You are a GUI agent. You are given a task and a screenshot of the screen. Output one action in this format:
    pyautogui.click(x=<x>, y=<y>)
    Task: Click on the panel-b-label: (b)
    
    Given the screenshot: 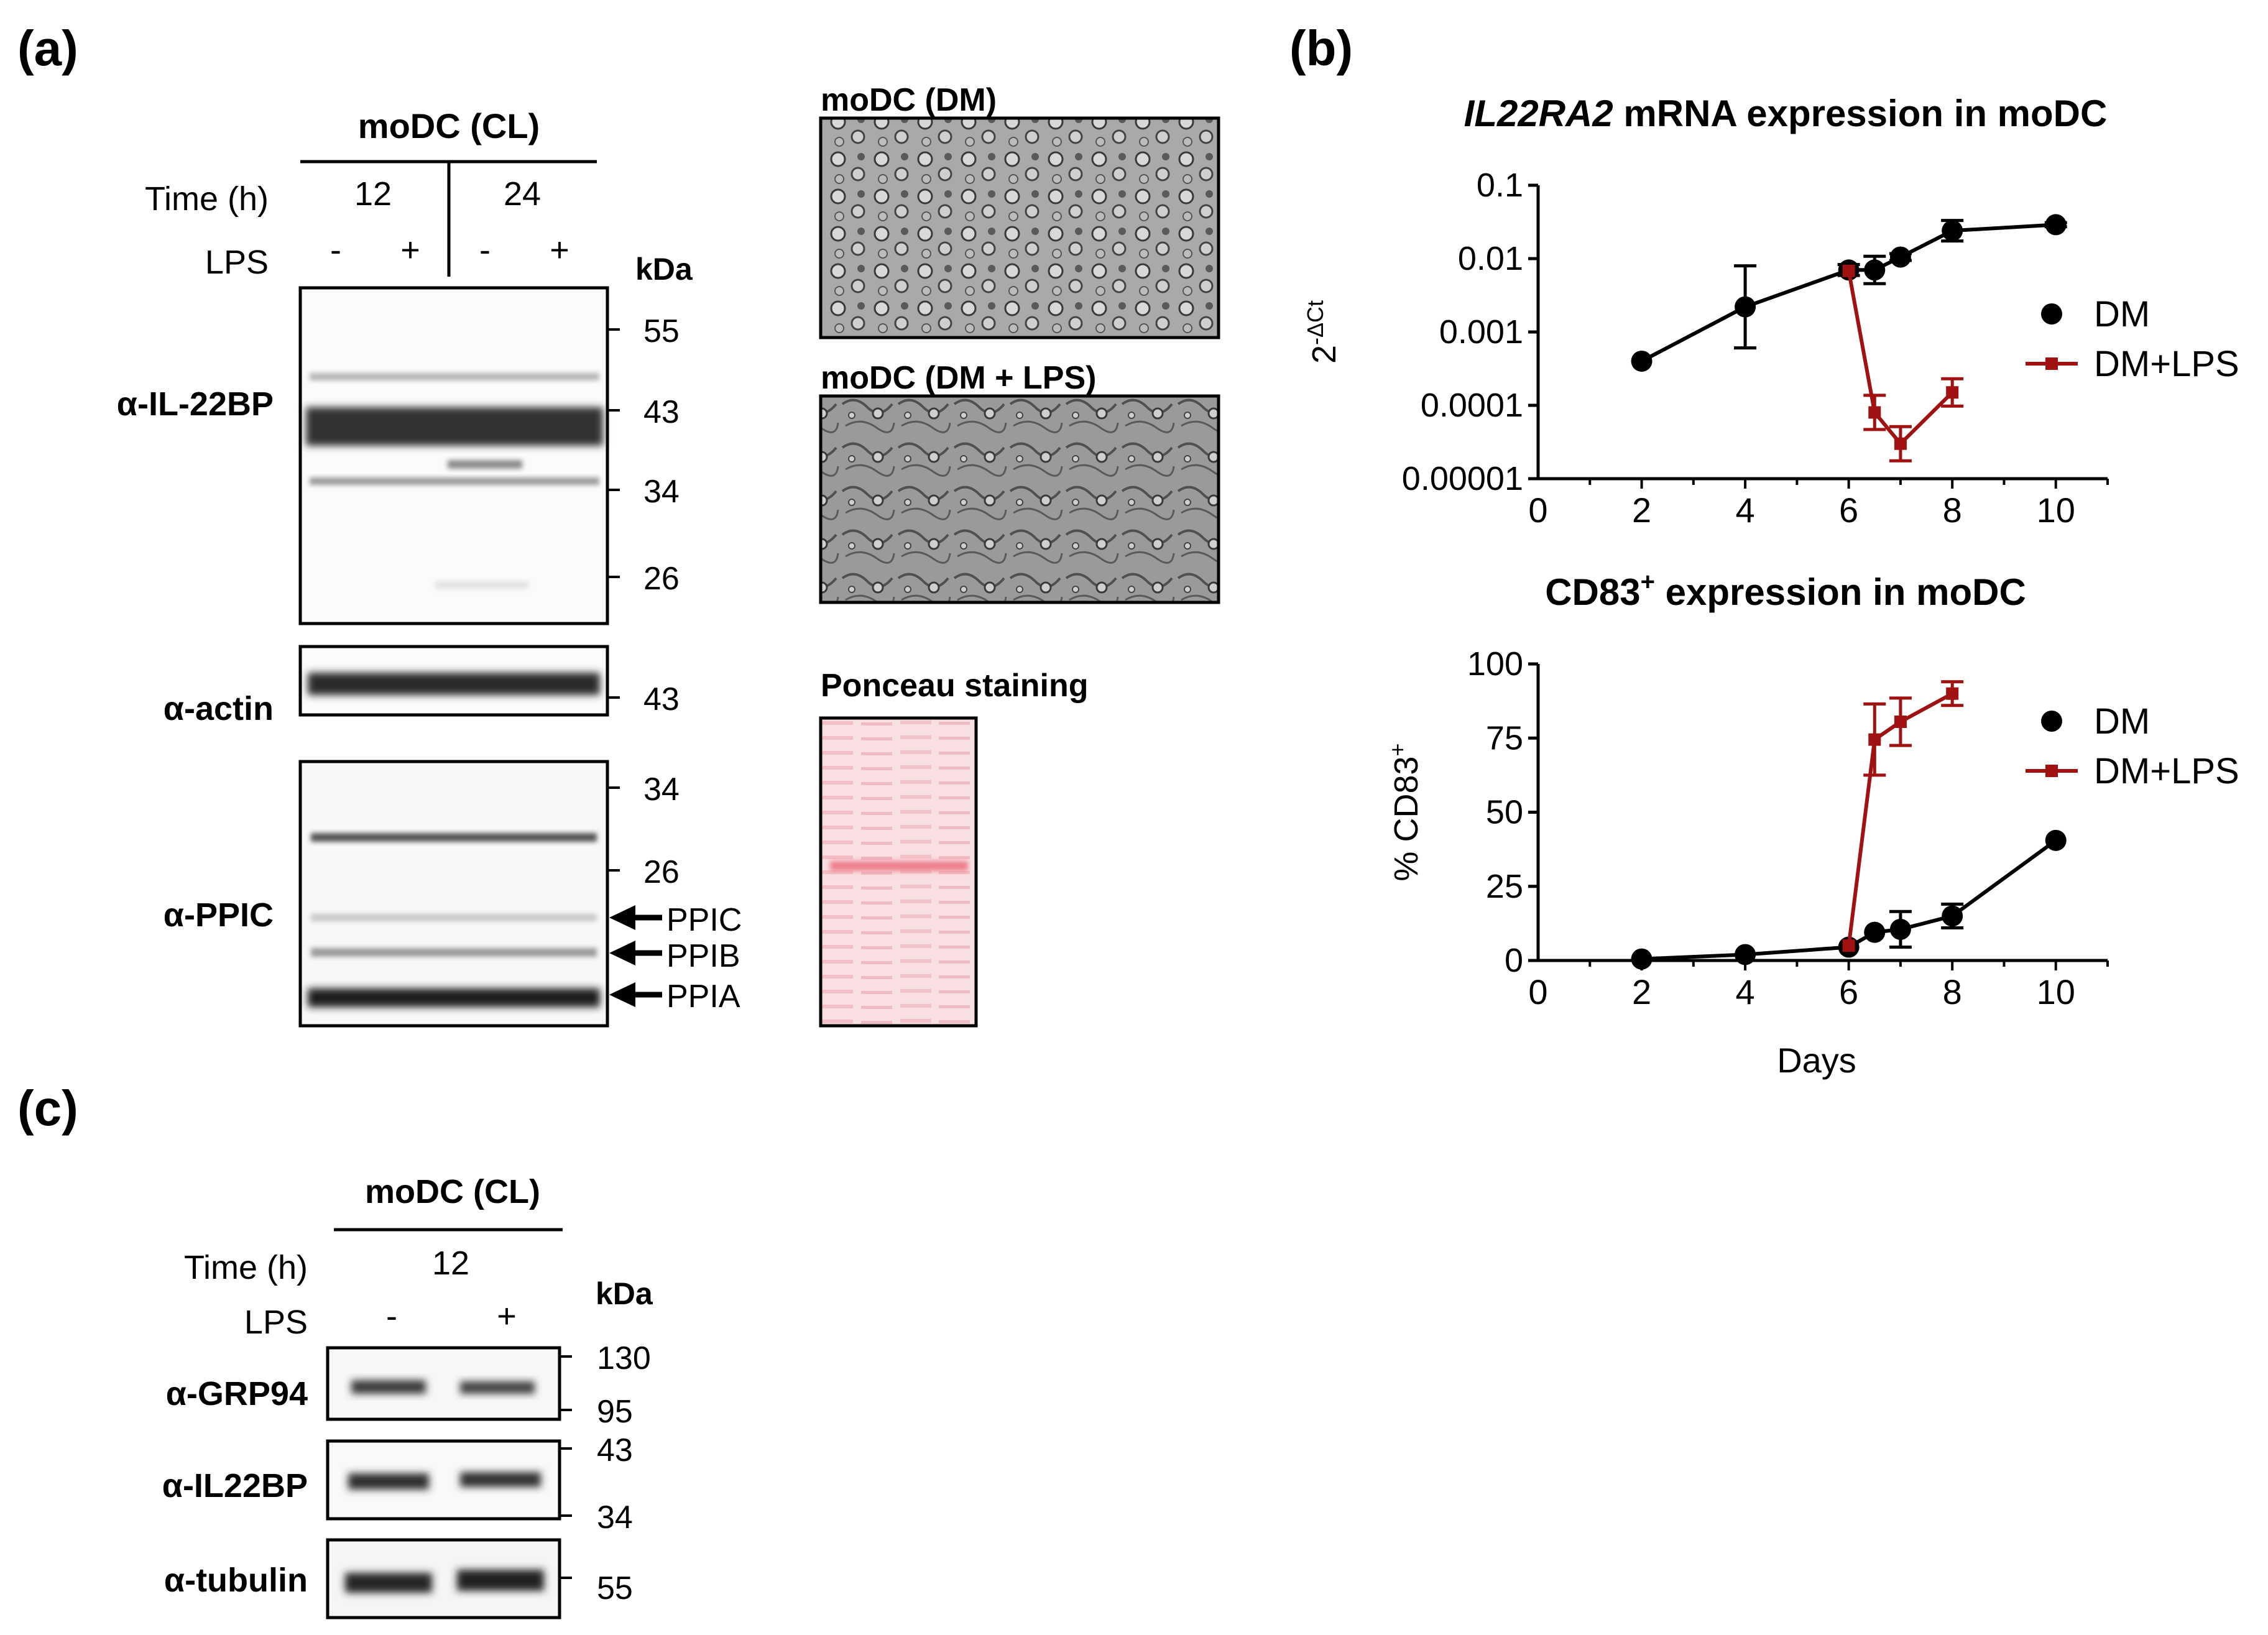 What is the action you would take?
    pyautogui.click(x=1321, y=49)
    